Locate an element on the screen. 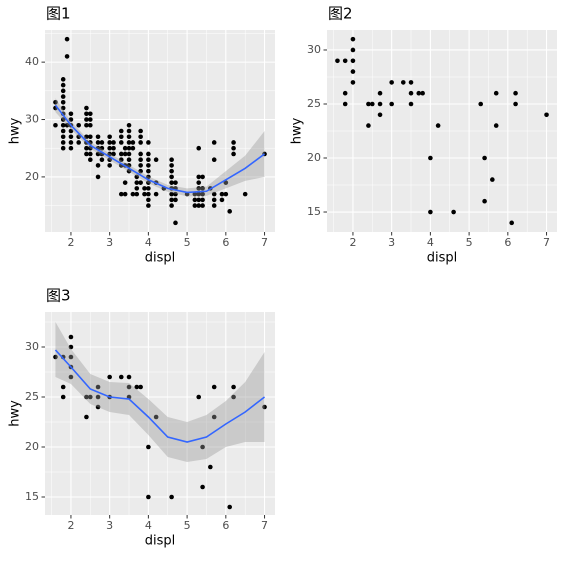 This screenshot has width=565, height=564. y-tick-label: 25 is located at coordinates (32, 396).